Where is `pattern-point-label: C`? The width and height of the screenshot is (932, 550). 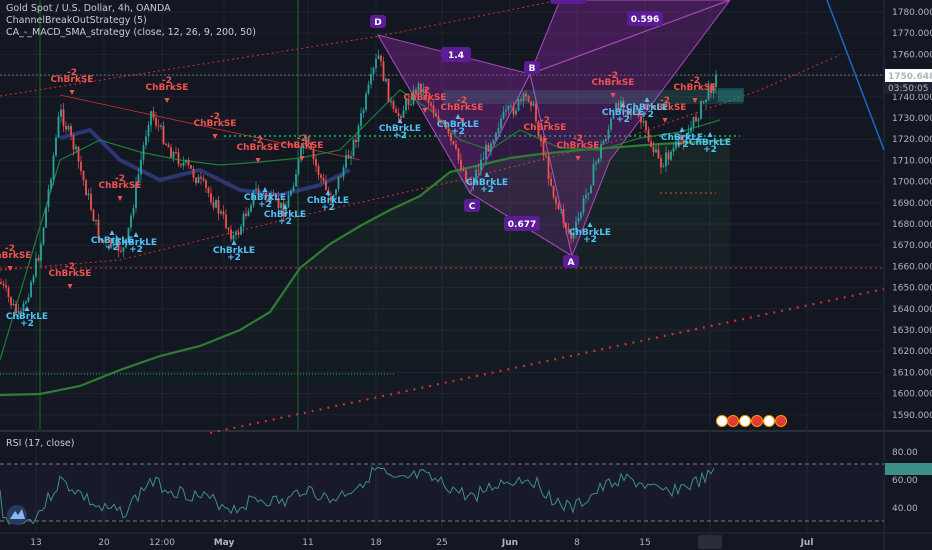
pattern-point-label: C is located at coordinates (472, 207).